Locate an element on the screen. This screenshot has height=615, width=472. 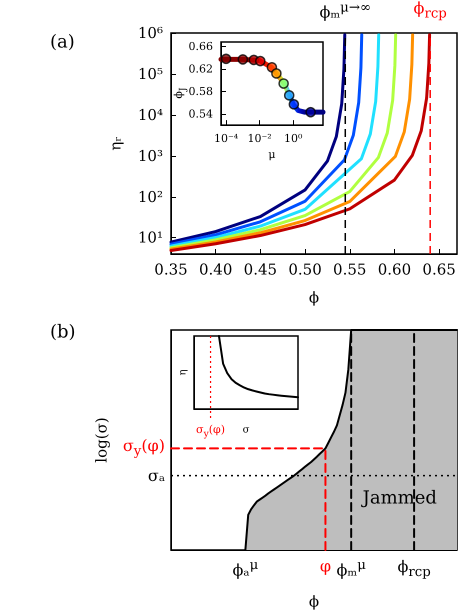
y-tick-label: 10⁶ is located at coordinates (150, 33).